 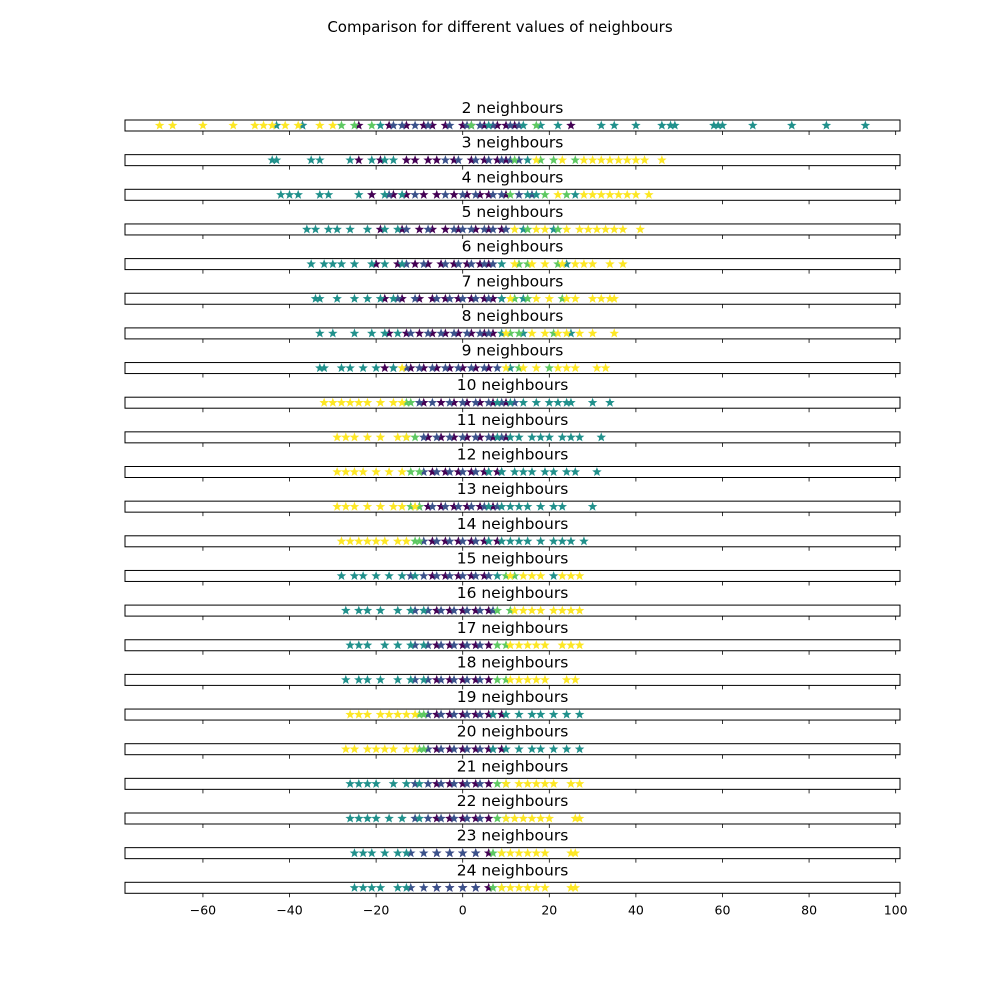 I want to click on panel: 11 neighbours, so click(x=512, y=429).